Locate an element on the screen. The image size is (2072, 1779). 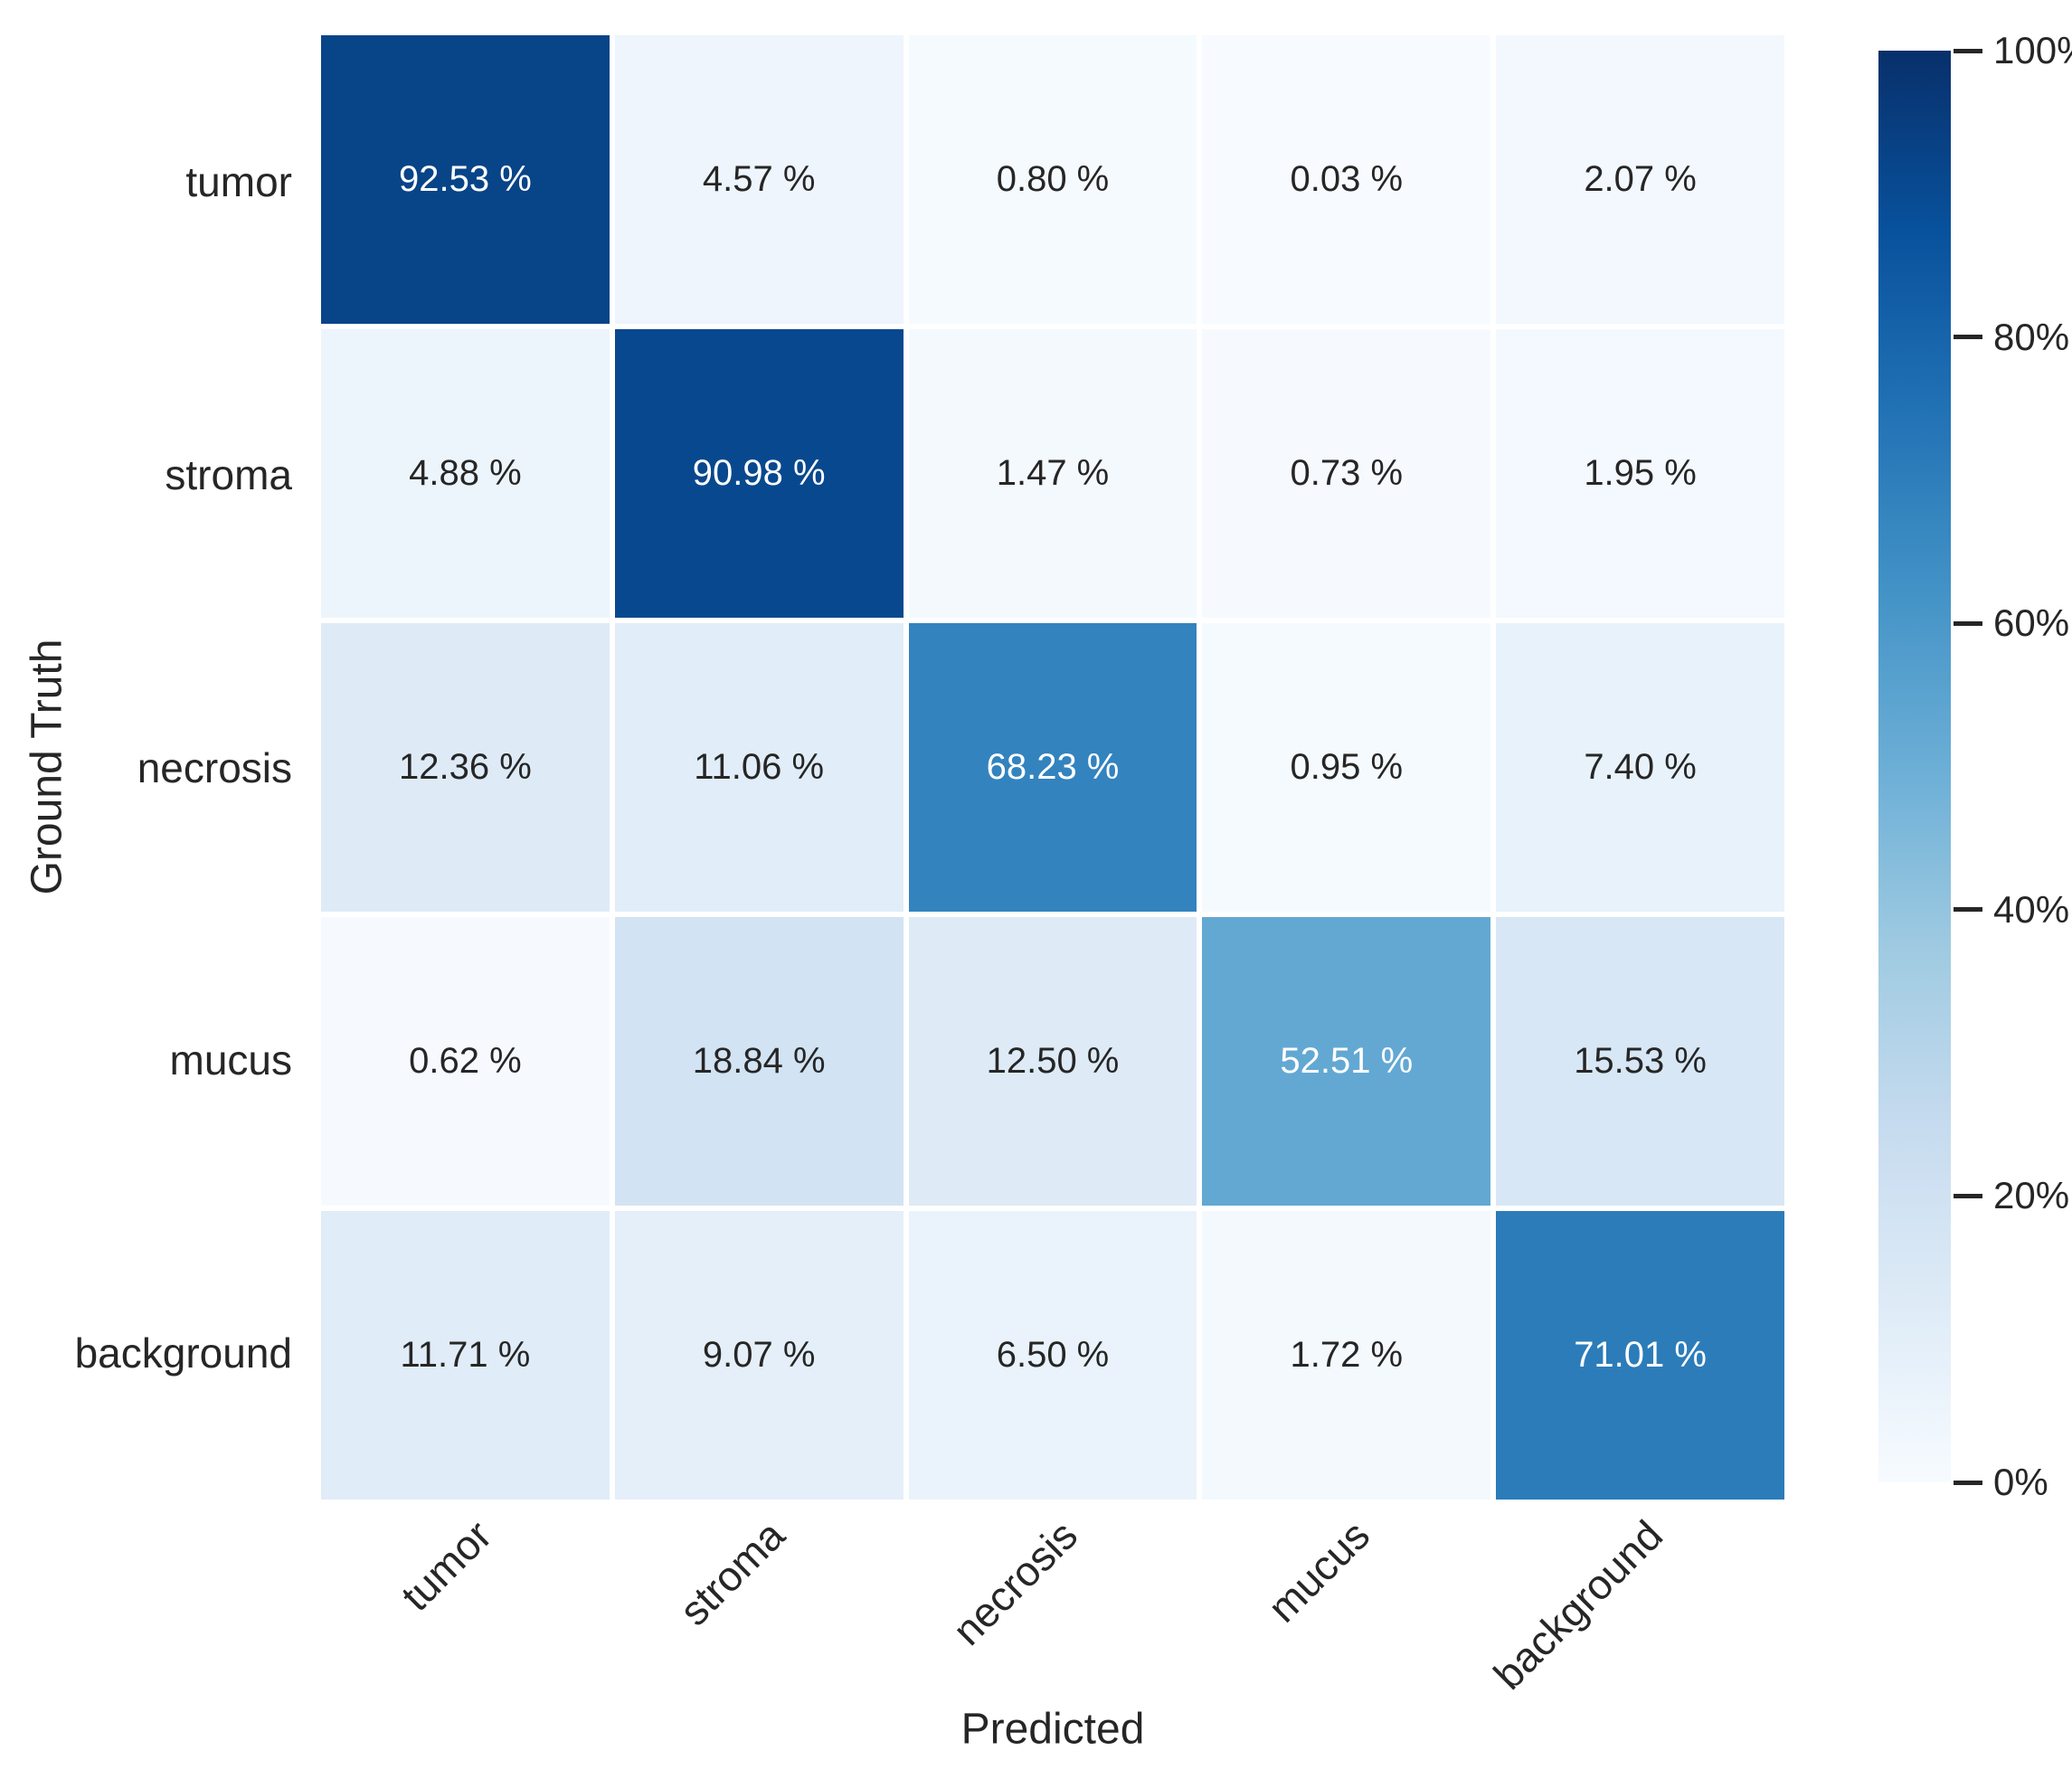
cell-value: 0.73 % is located at coordinates (1347, 473).